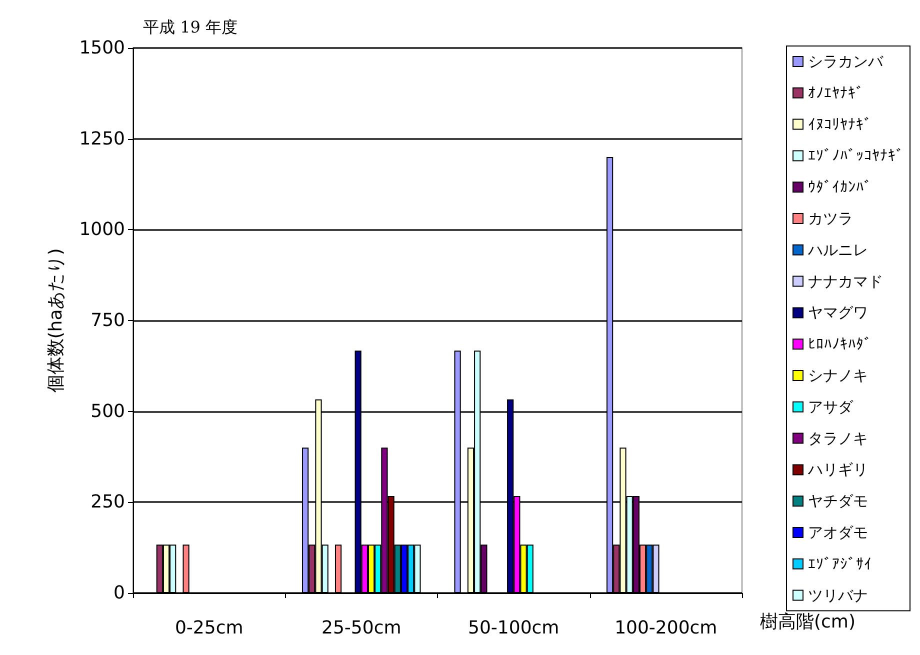 The image size is (920, 655). What do you see at coordinates (831, 407) in the screenshot?
I see `legend-label: アサダ` at bounding box center [831, 407].